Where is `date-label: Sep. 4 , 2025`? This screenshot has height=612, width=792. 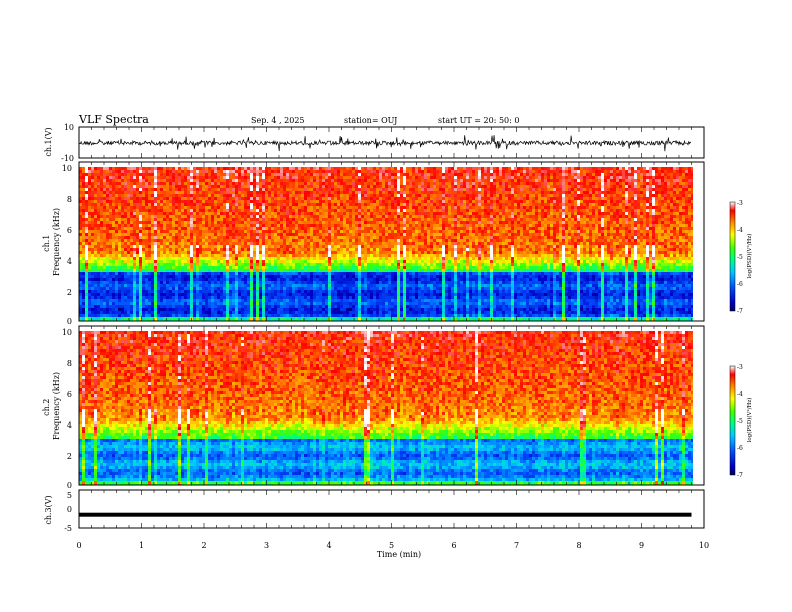 date-label: Sep. 4 , 2025 is located at coordinates (278, 120).